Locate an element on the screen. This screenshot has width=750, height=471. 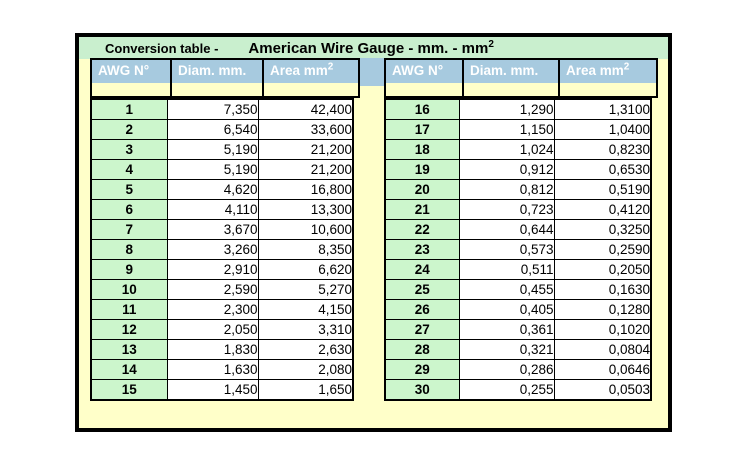
area-cell: 8,350 is located at coordinates (305, 249).